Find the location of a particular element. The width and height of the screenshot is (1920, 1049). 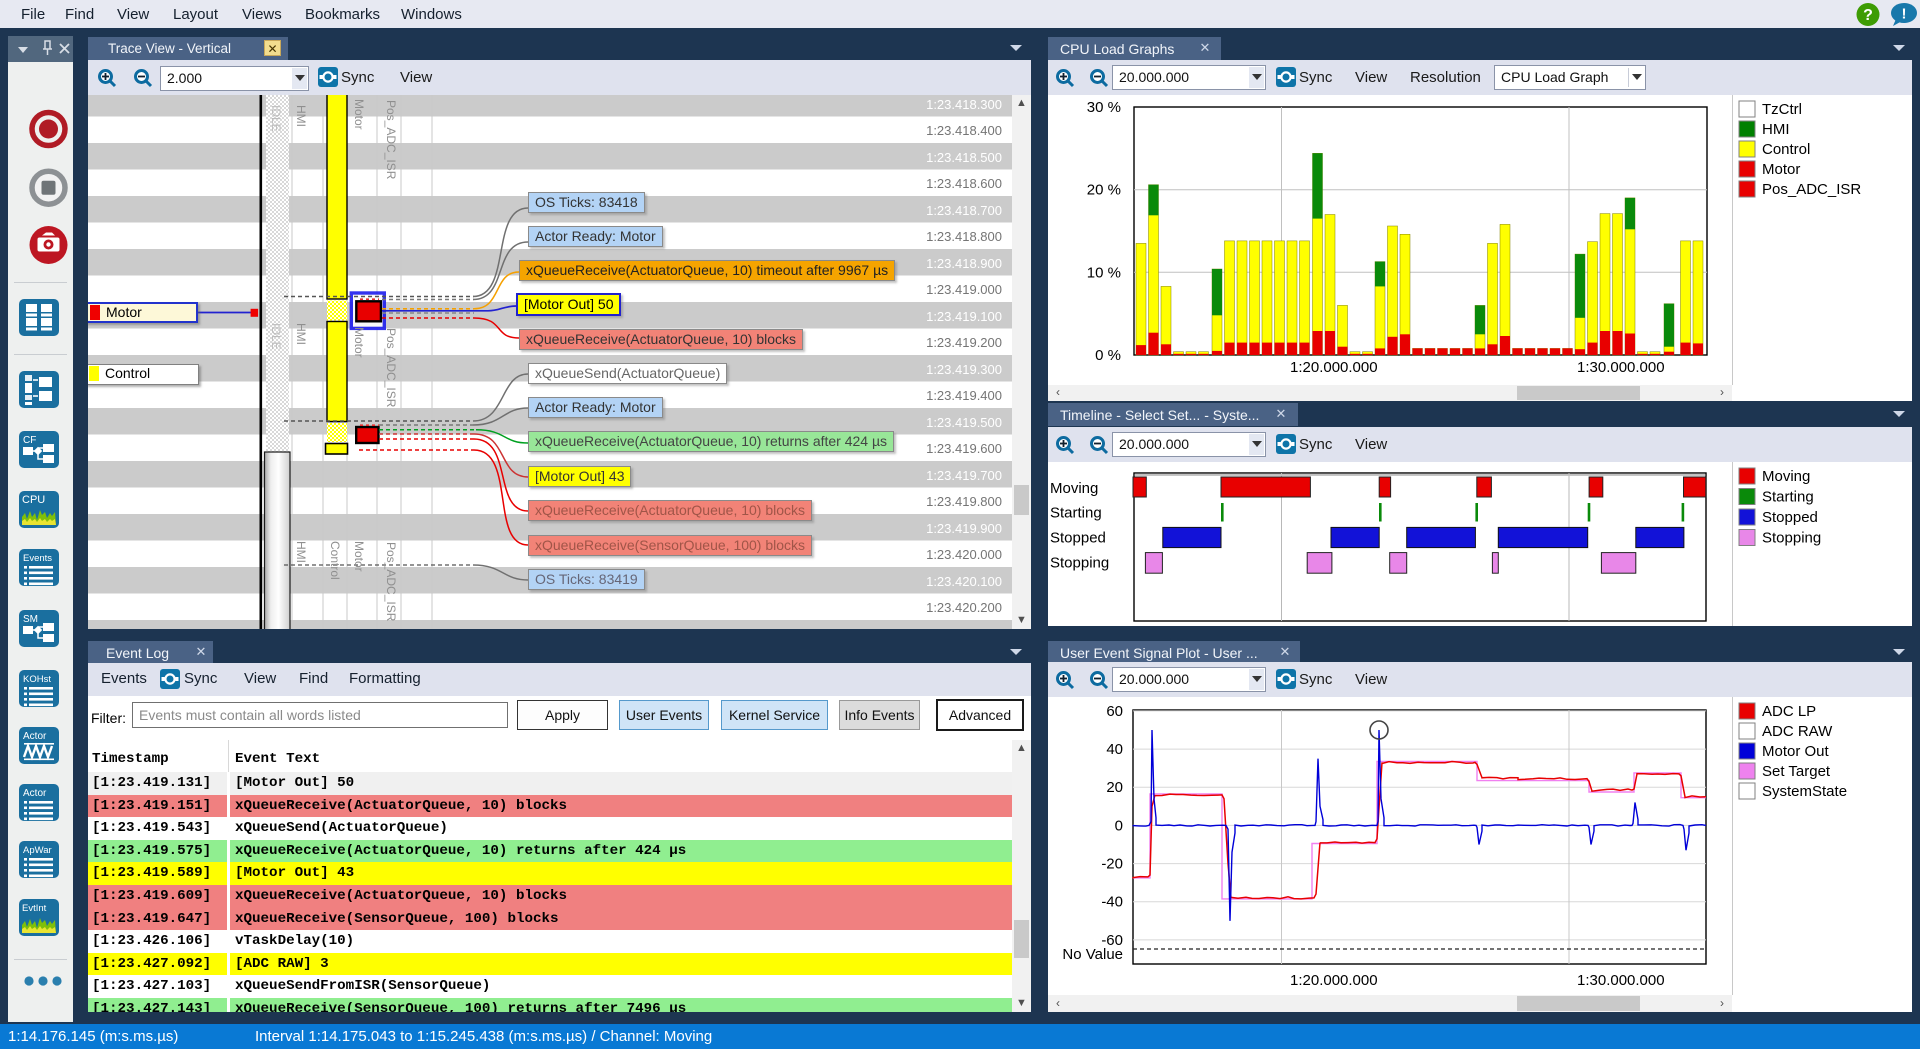

svg-text: 0 % is located at coordinates (1108, 355).